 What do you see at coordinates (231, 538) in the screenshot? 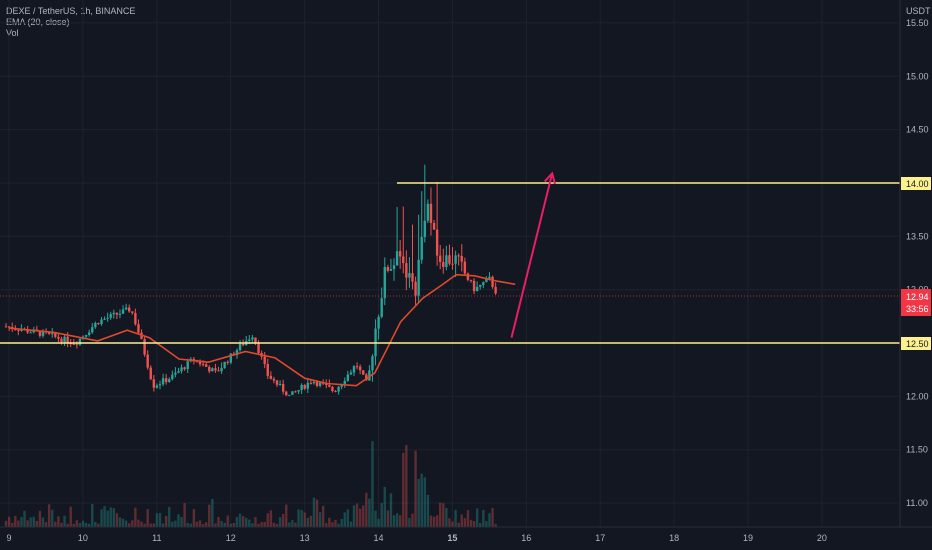
I see `time-tick-label: 12` at bounding box center [231, 538].